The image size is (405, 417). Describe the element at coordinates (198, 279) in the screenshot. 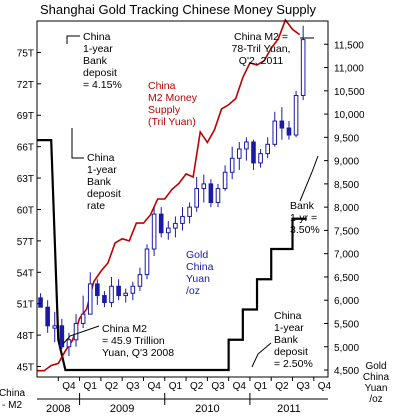

I see `annotation-gold-label: Yuan` at that location.